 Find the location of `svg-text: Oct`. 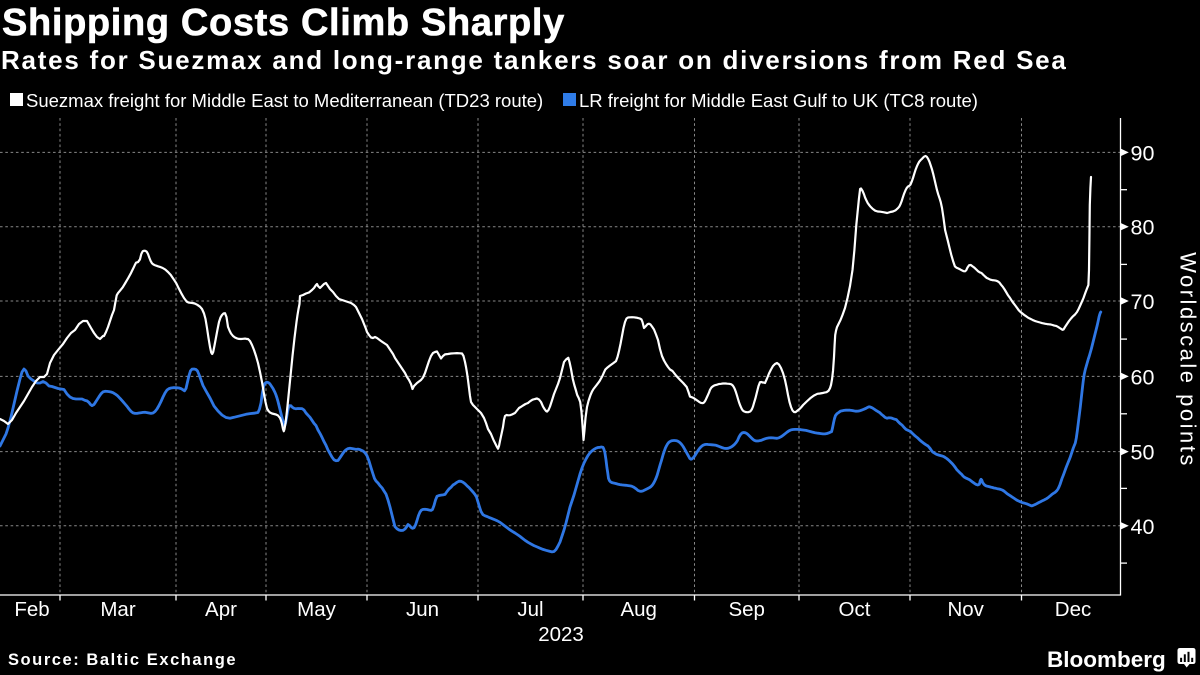

svg-text: Oct is located at coordinates (855, 609).